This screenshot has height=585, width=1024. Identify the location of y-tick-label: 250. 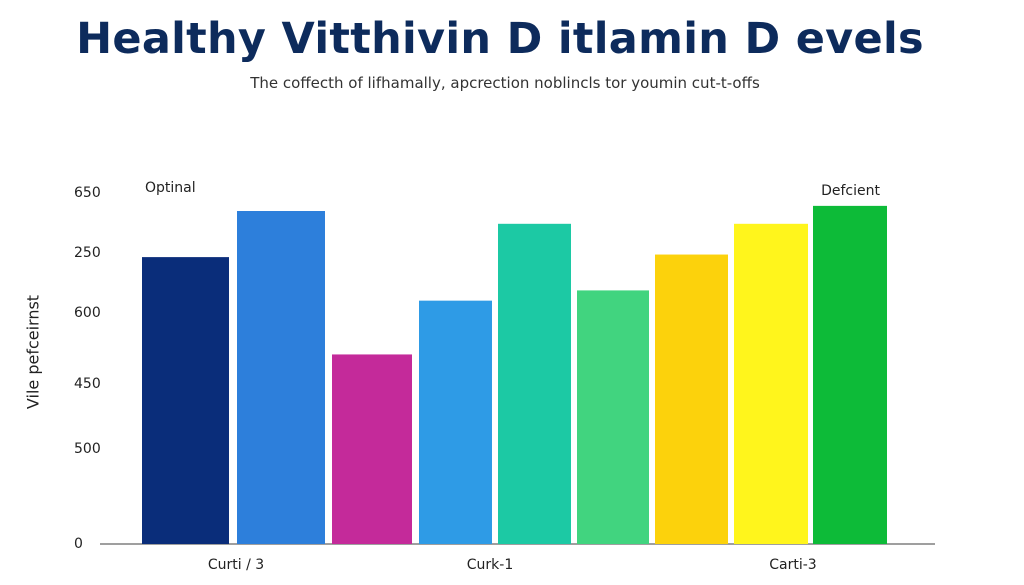
(87, 253).